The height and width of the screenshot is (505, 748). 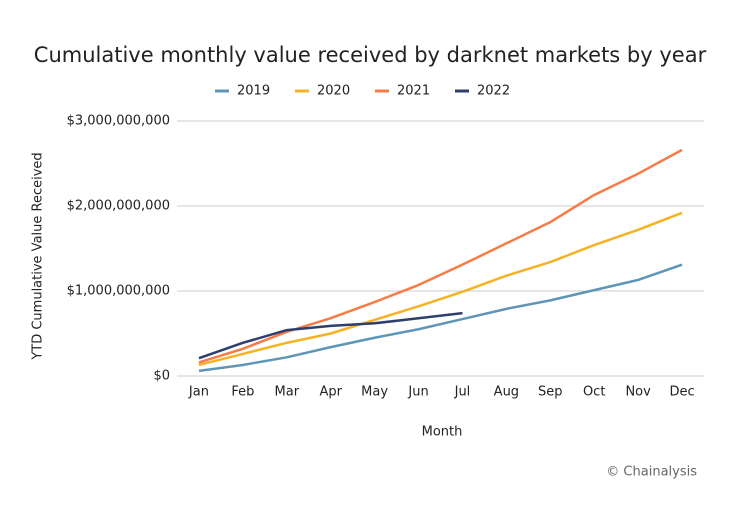 I want to click on x-tick-label: Apr, so click(x=330, y=392).